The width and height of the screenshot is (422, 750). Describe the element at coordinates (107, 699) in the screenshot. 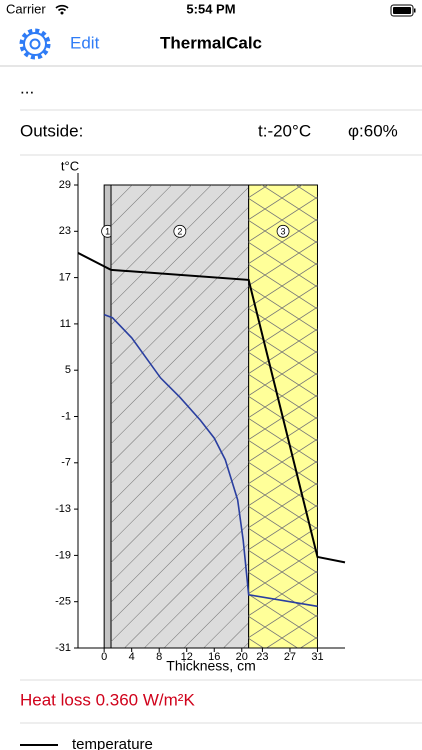

I see `heat-loss: Heat loss 0.360 W/m²K` at that location.